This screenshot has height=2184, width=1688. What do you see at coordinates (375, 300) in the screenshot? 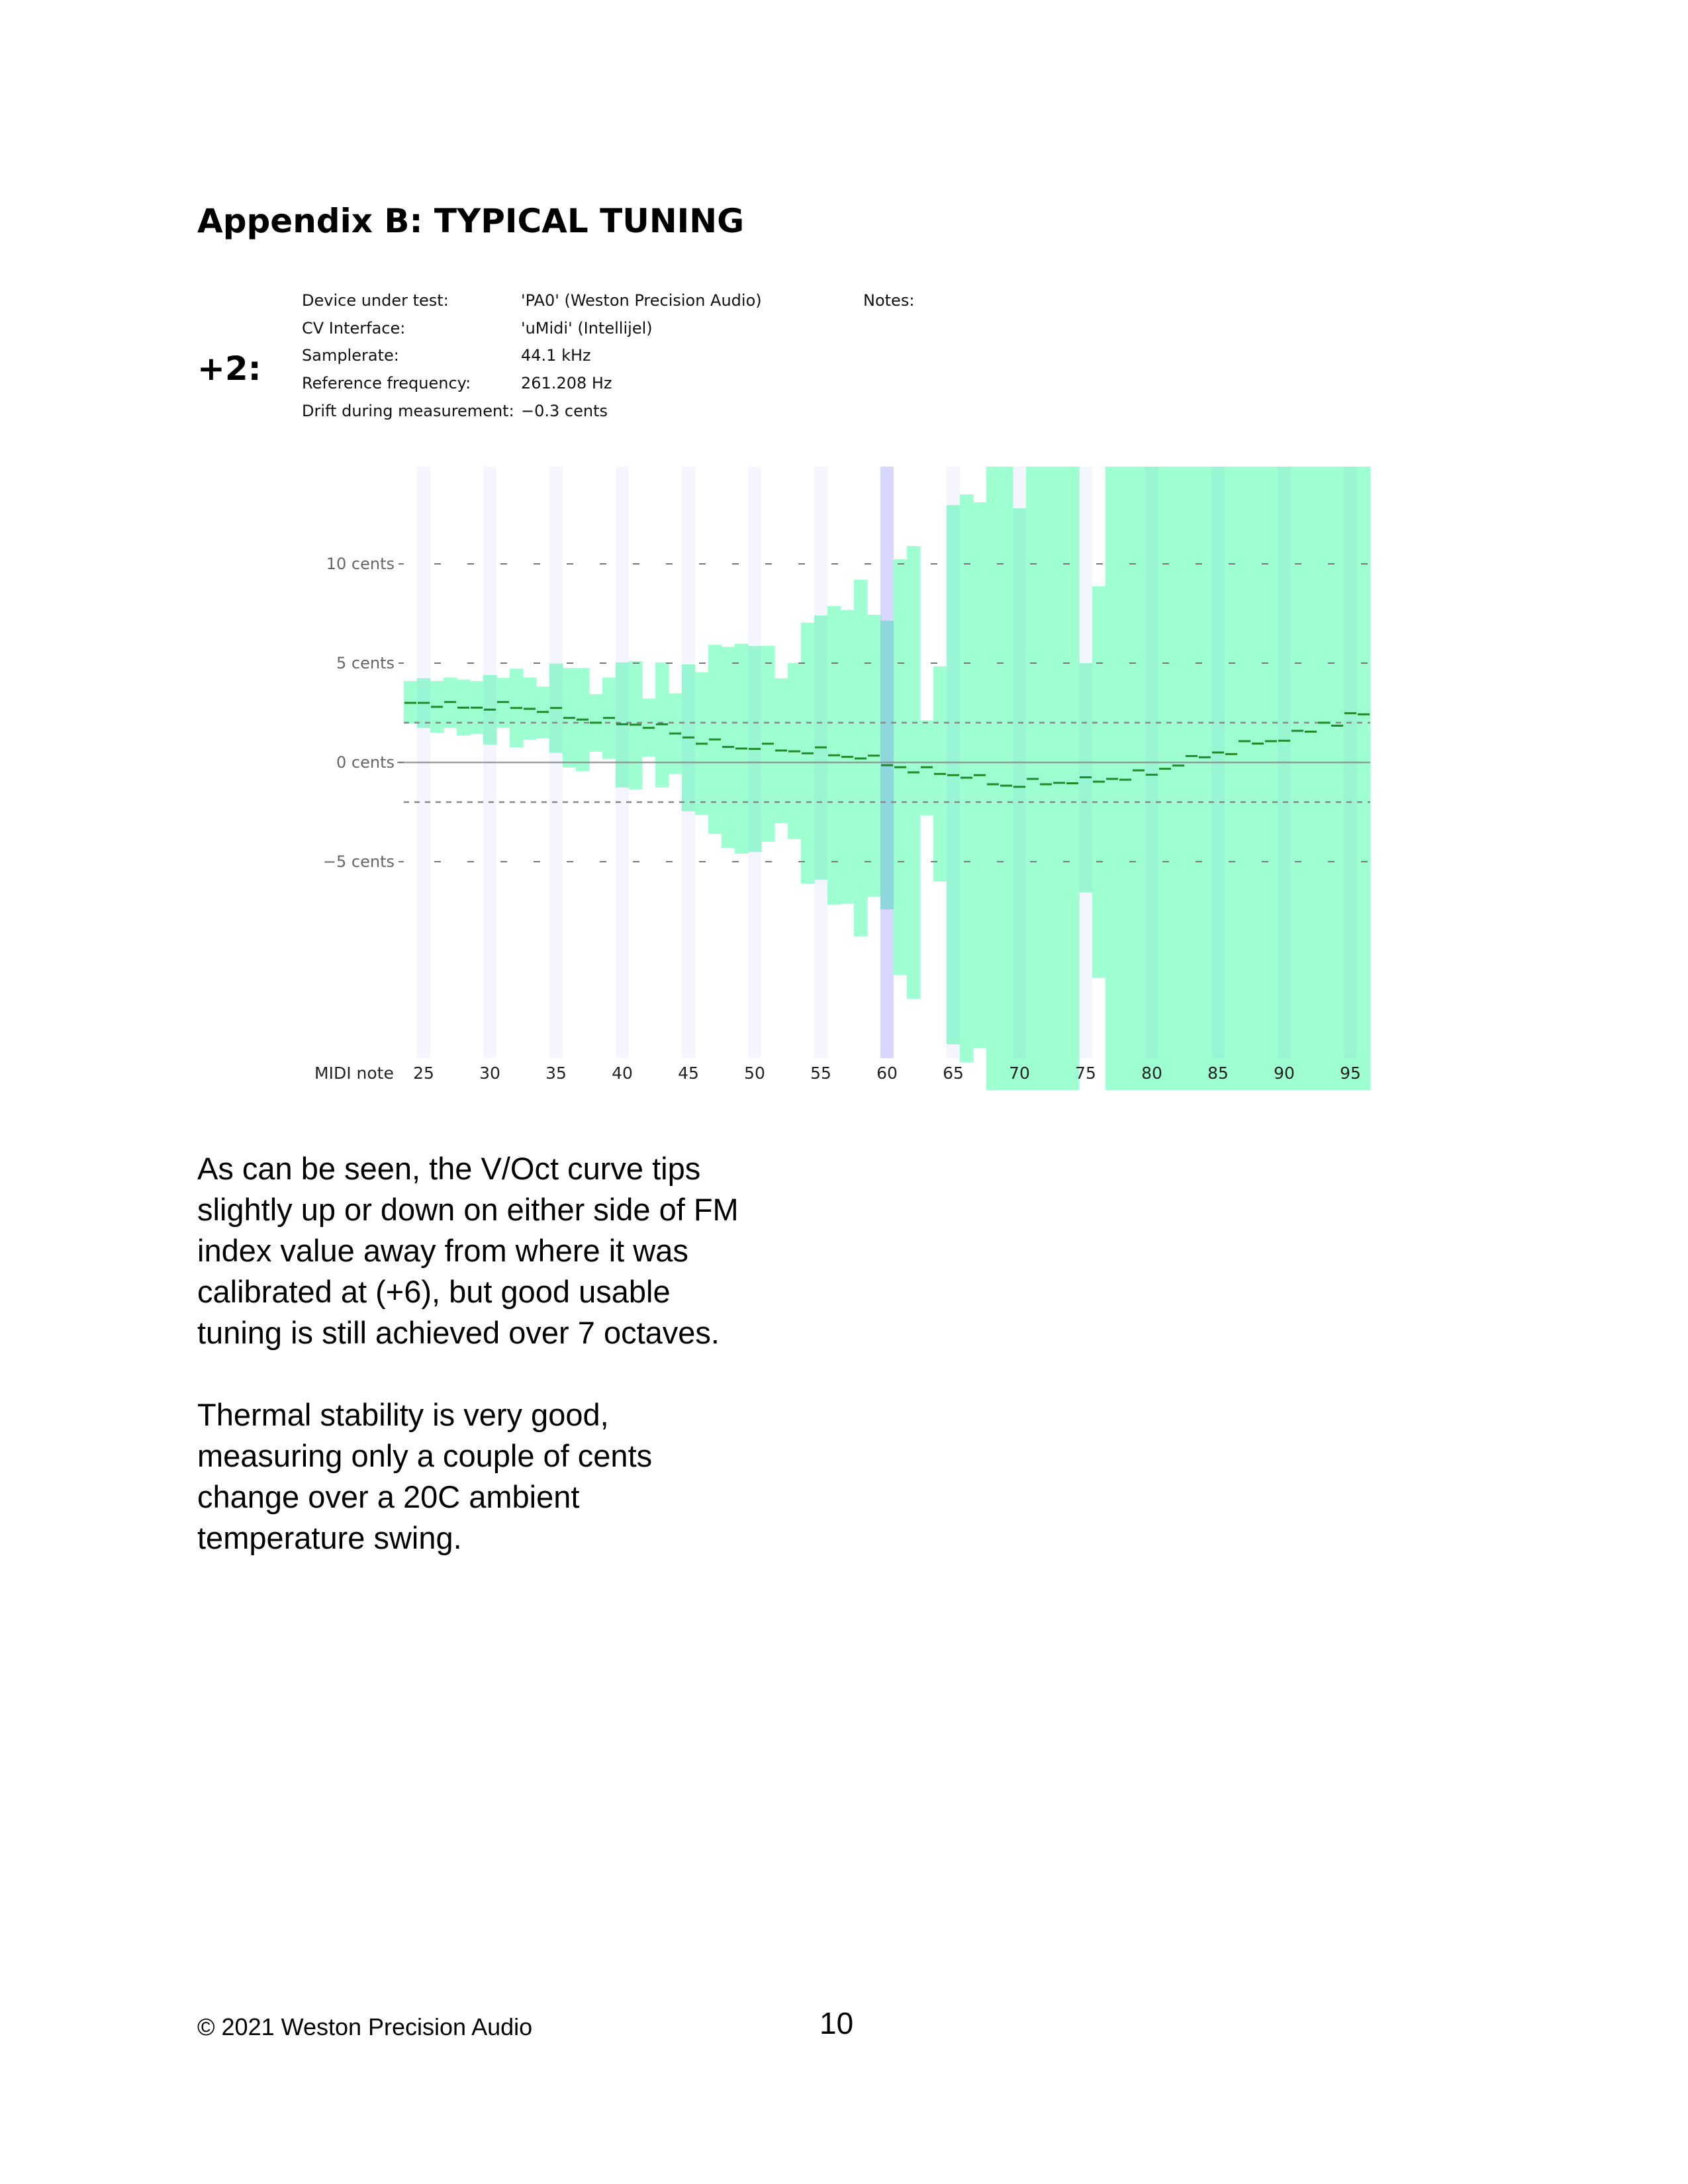
I see `info-label: Device under test:` at bounding box center [375, 300].